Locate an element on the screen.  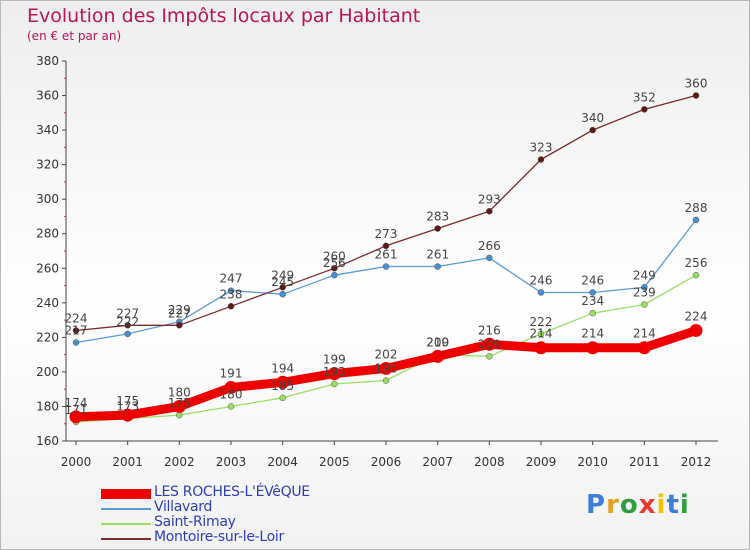
legend-label: Montoire-sur-le-Loir is located at coordinates (219, 537).